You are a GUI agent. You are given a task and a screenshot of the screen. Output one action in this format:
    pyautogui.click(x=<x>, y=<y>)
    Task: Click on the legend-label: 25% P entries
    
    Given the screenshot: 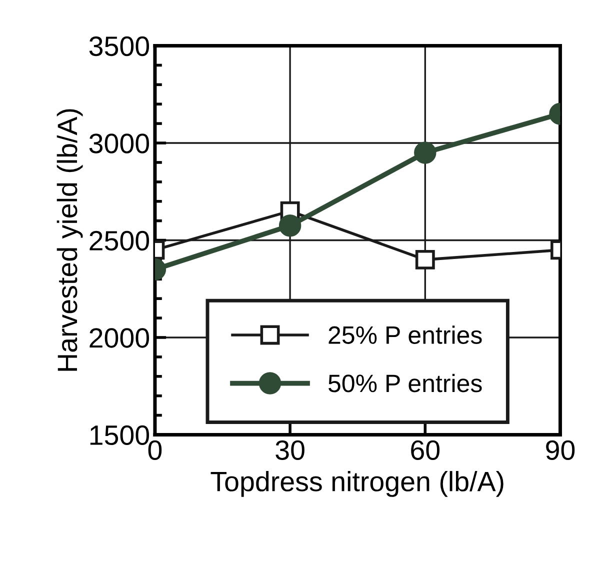 What is the action you would take?
    pyautogui.click(x=405, y=335)
    